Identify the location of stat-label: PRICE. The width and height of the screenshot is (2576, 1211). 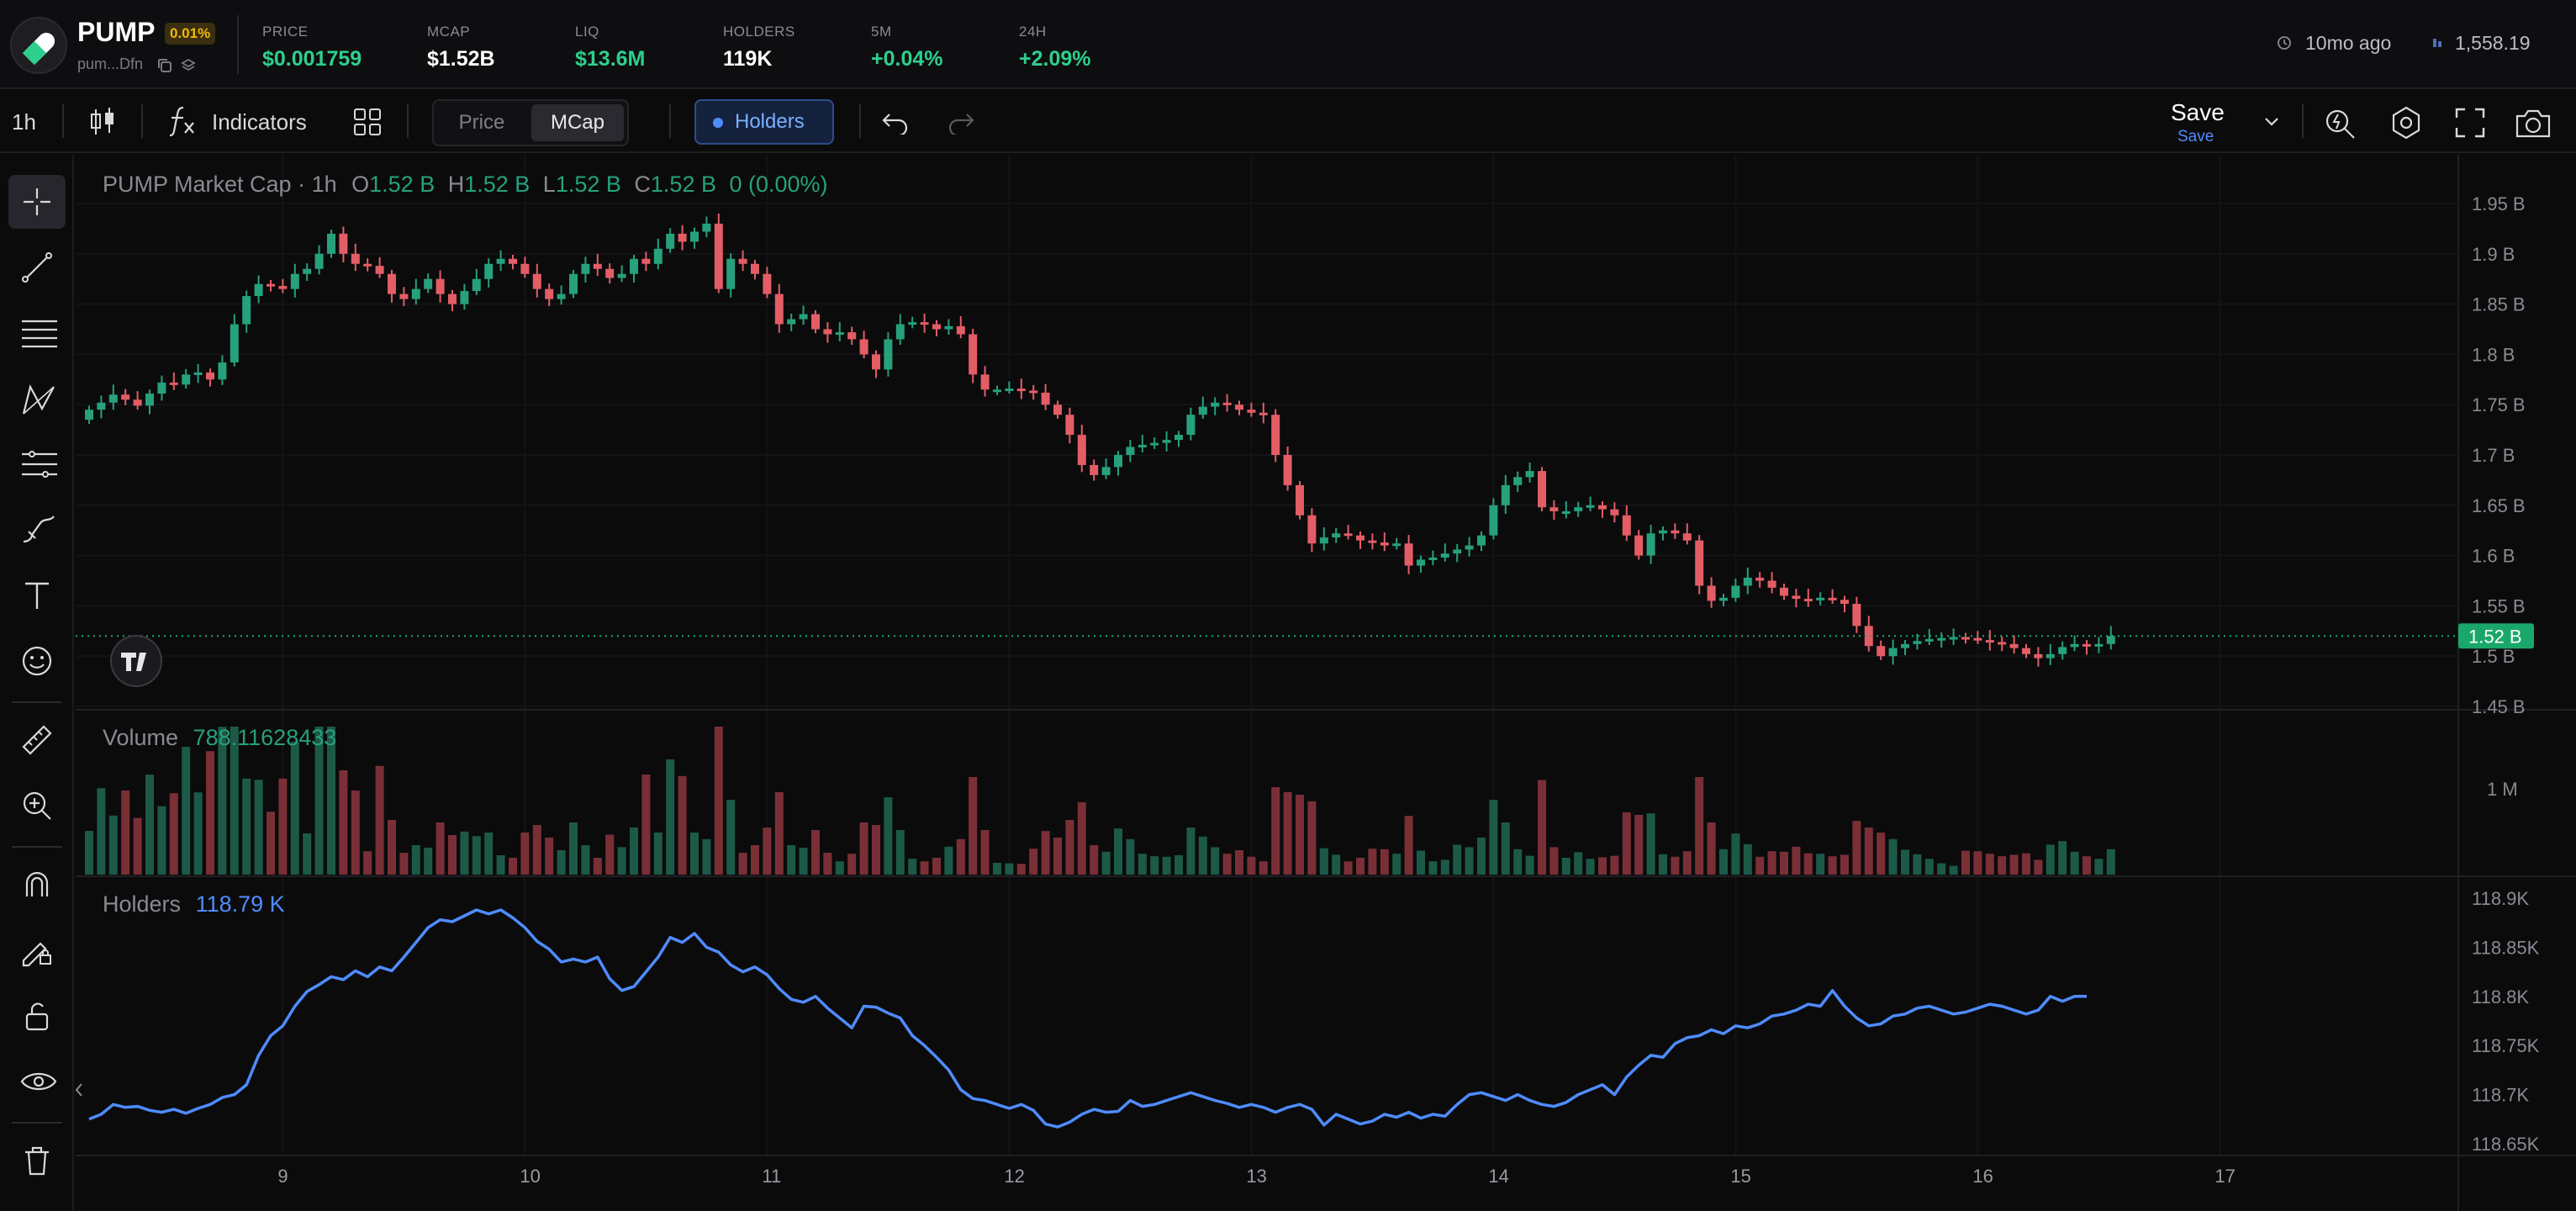
(285, 32).